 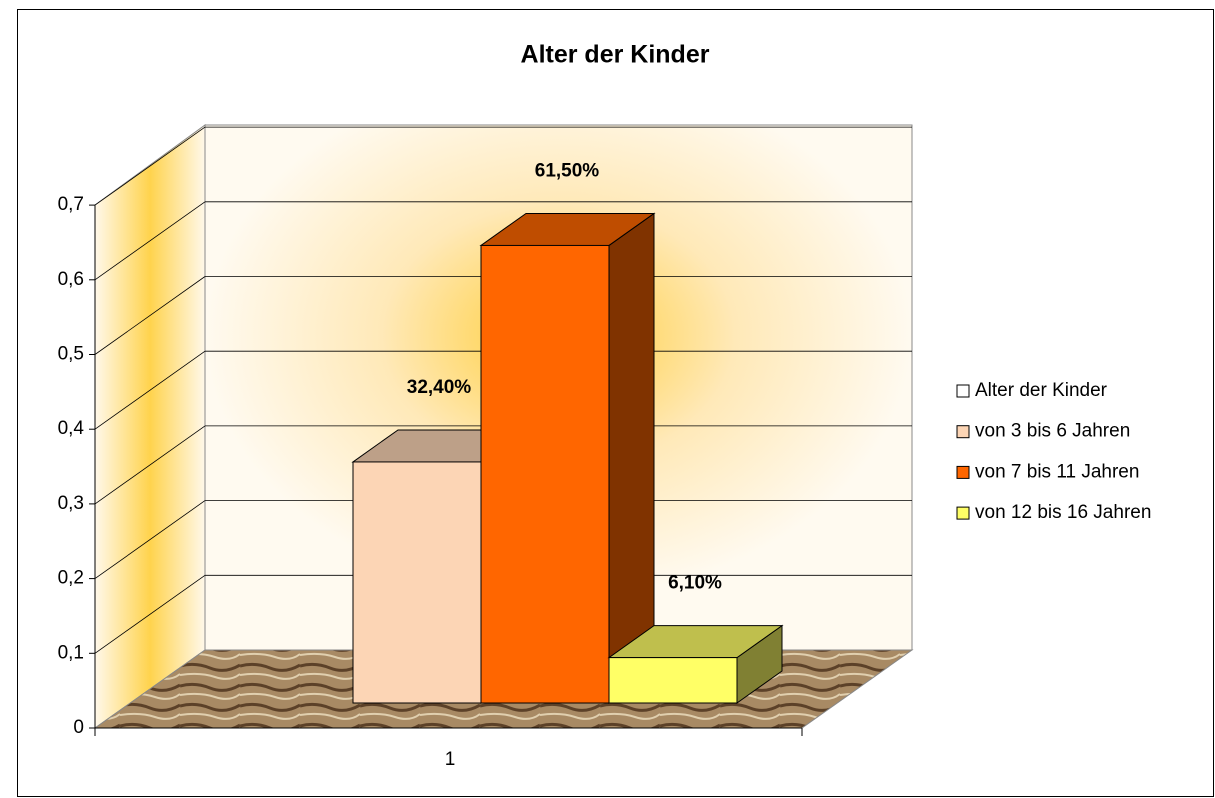 I want to click on data-label: 6,10%, so click(x=695, y=583).